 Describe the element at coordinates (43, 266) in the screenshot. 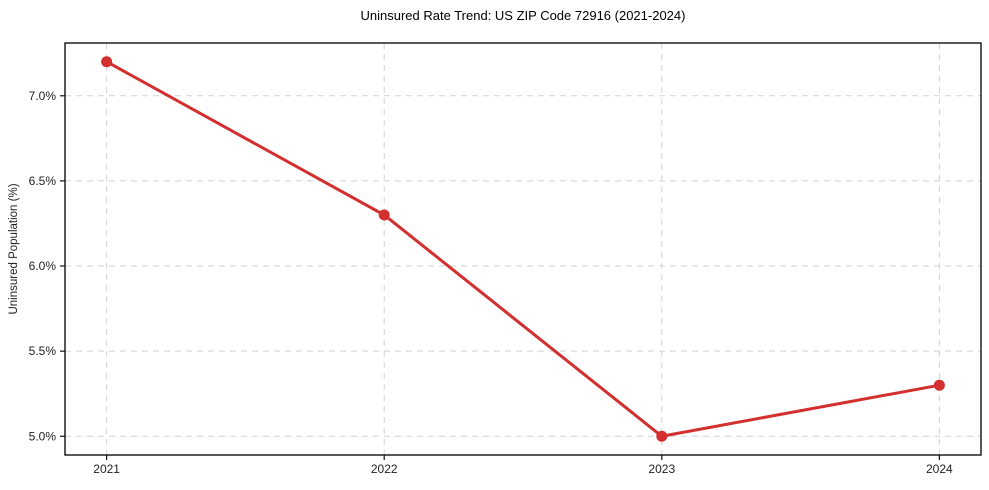

I see `y-tick-label: 6.0%` at that location.